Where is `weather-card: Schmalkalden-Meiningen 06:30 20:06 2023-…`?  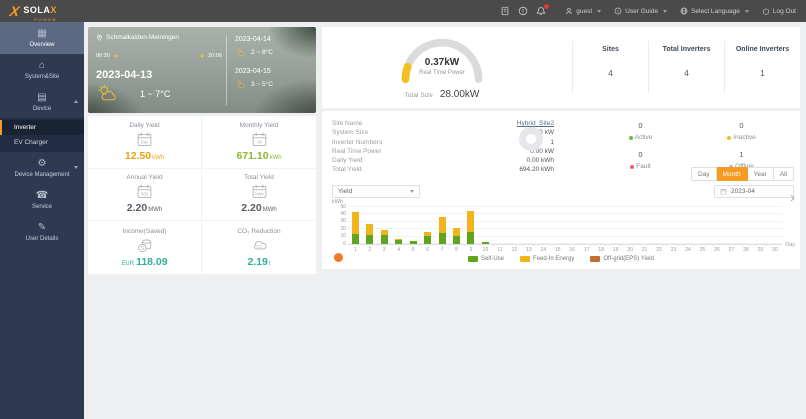 weather-card: Schmalkalden-Meiningen 06:30 20:06 2023-… is located at coordinates (202, 70).